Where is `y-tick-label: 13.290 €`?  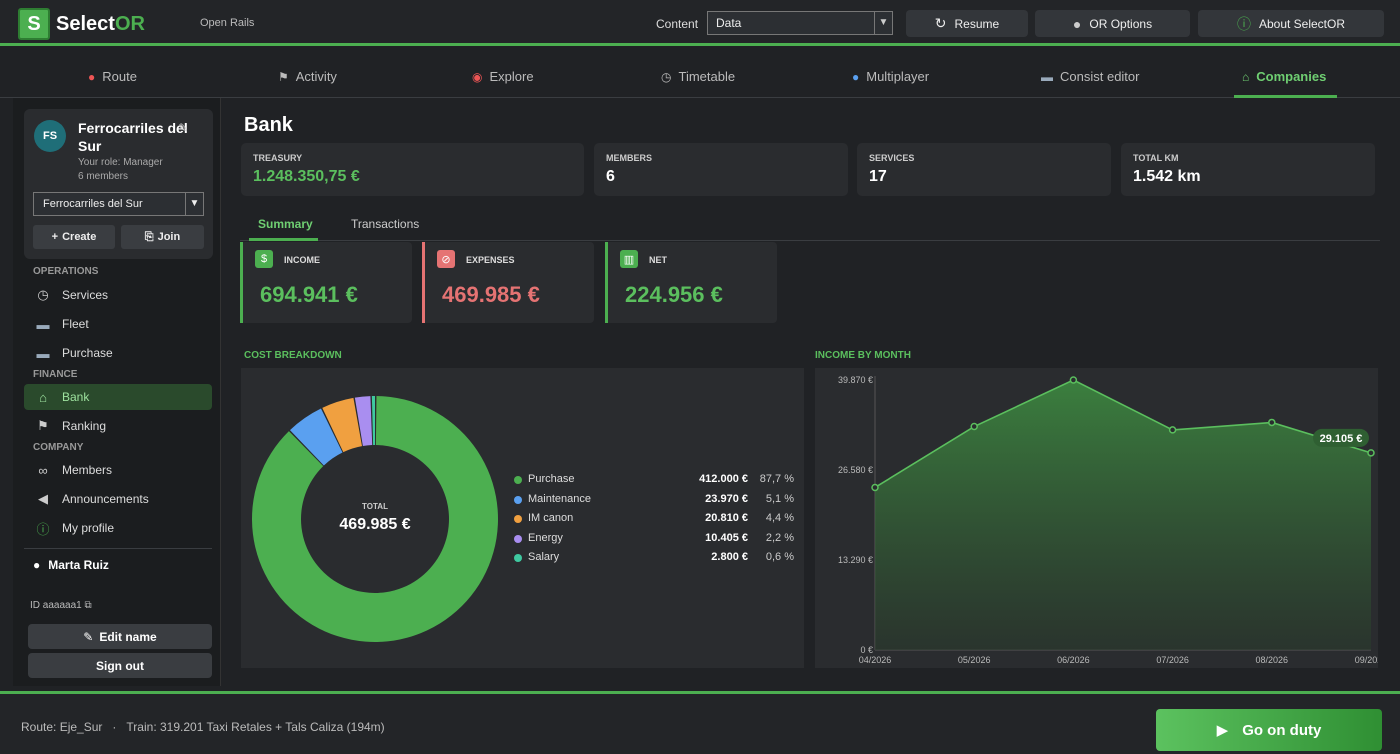 y-tick-label: 13.290 € is located at coordinates (855, 560).